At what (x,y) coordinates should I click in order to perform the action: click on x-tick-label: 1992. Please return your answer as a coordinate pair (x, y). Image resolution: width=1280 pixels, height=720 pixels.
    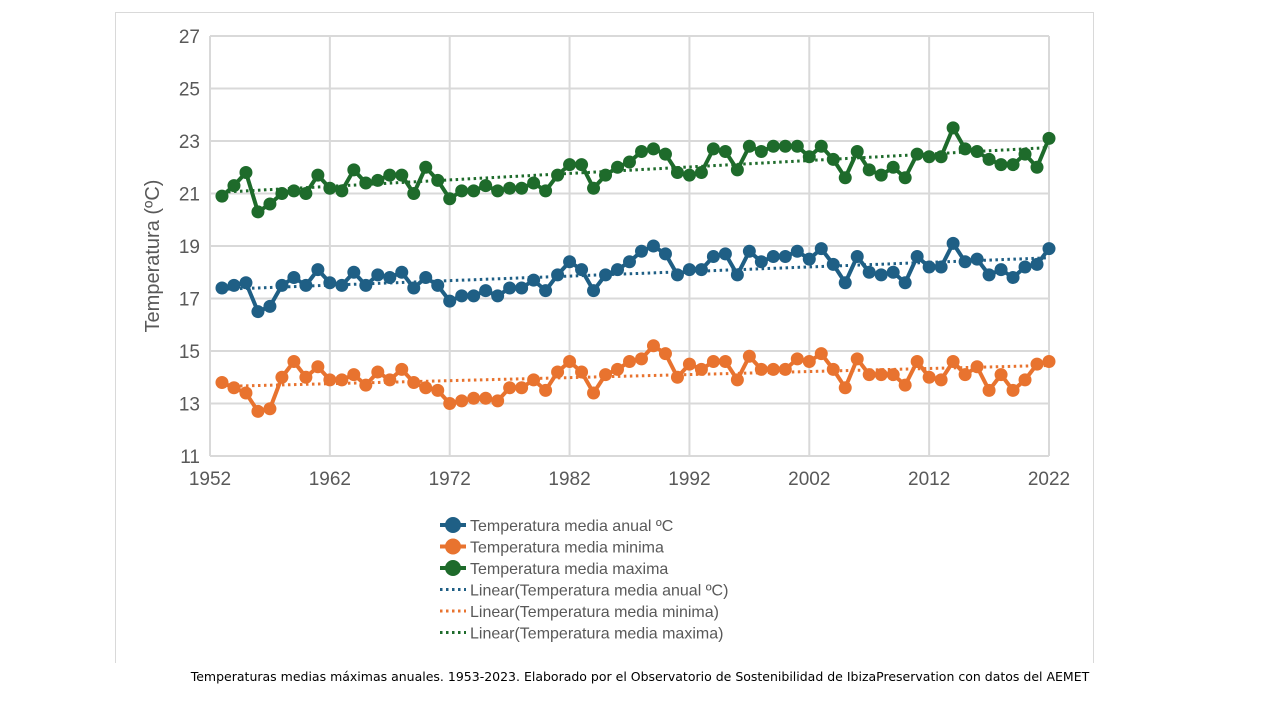
    Looking at the image, I should click on (689, 479).